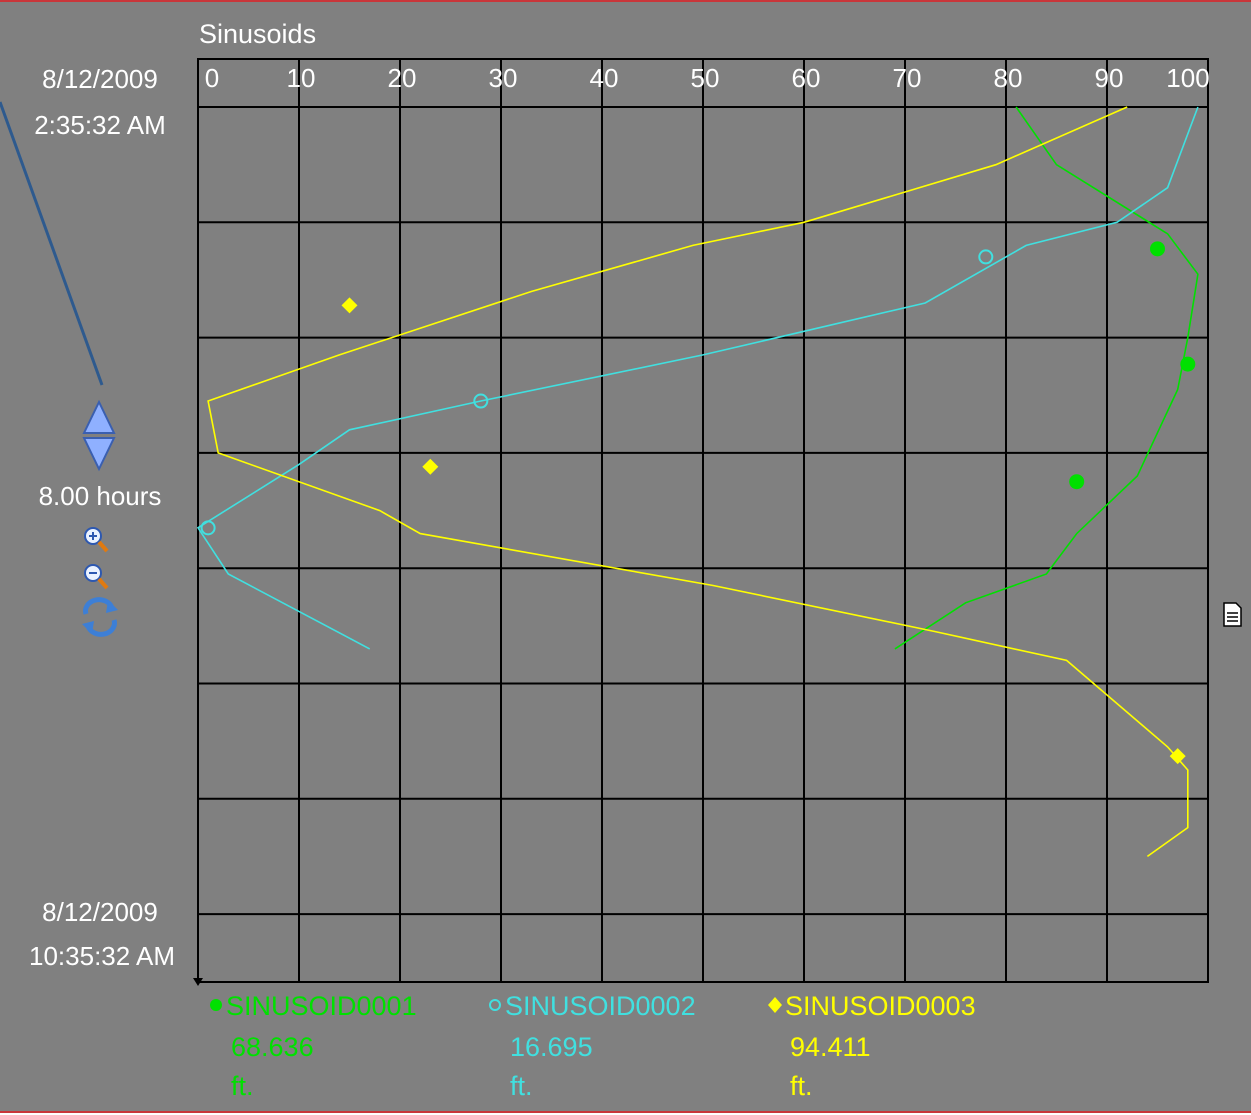 The image size is (1251, 1115). I want to click on x-tick-label: 50, so click(705, 78).